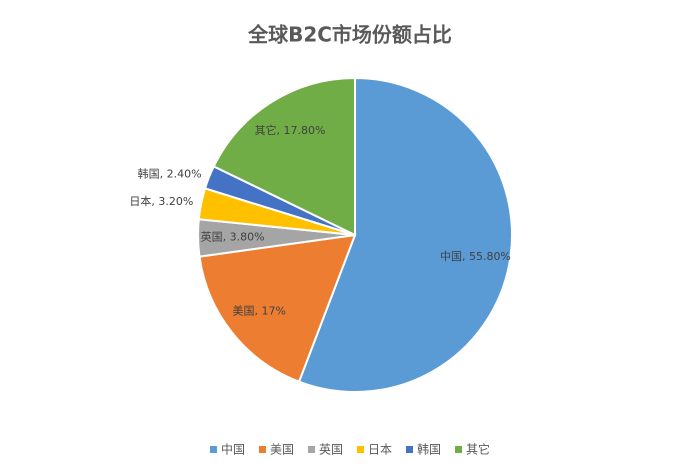  What do you see at coordinates (170, 173) in the screenshot?
I see `data-label: 韩国, 2.40%` at bounding box center [170, 173].